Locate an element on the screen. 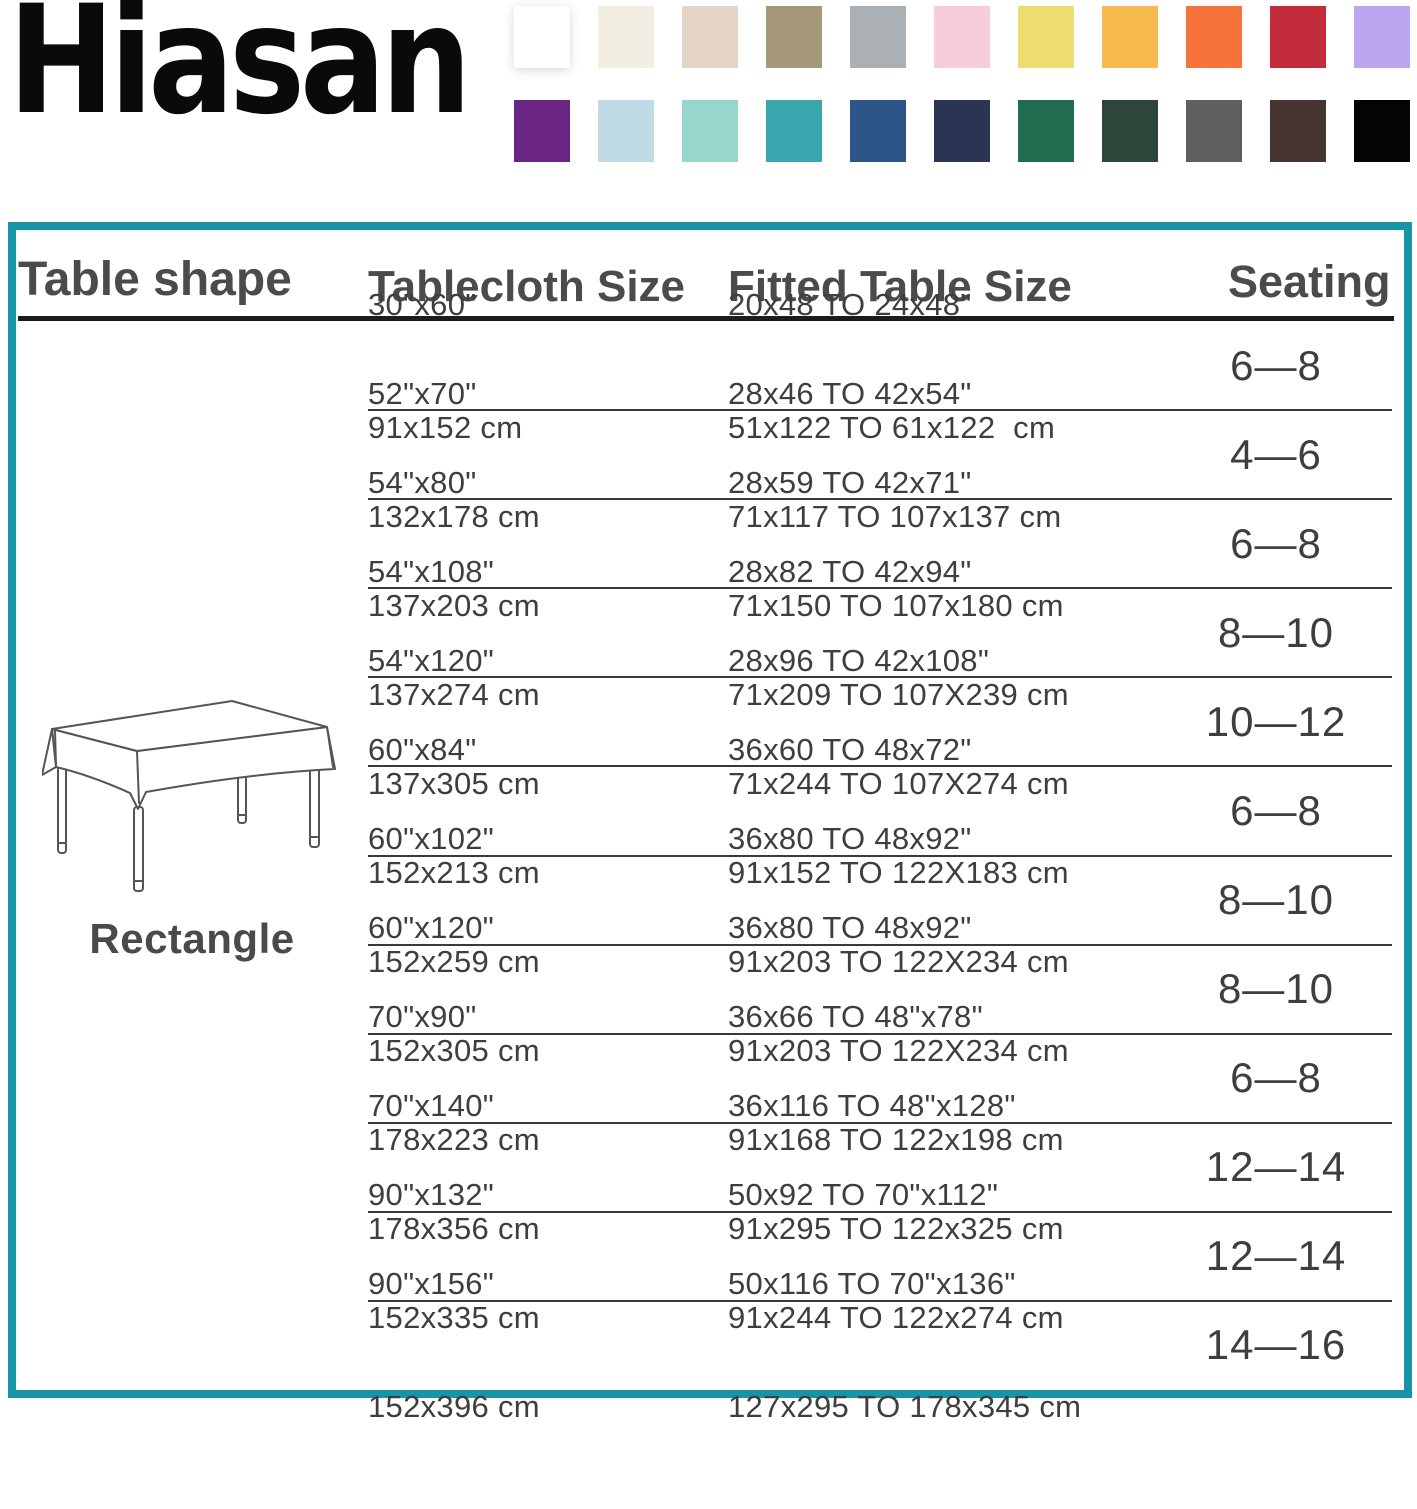 This screenshot has width=1417, height=1509. tablecloth-size-inches: 90"x156" is located at coordinates (431, 1284).